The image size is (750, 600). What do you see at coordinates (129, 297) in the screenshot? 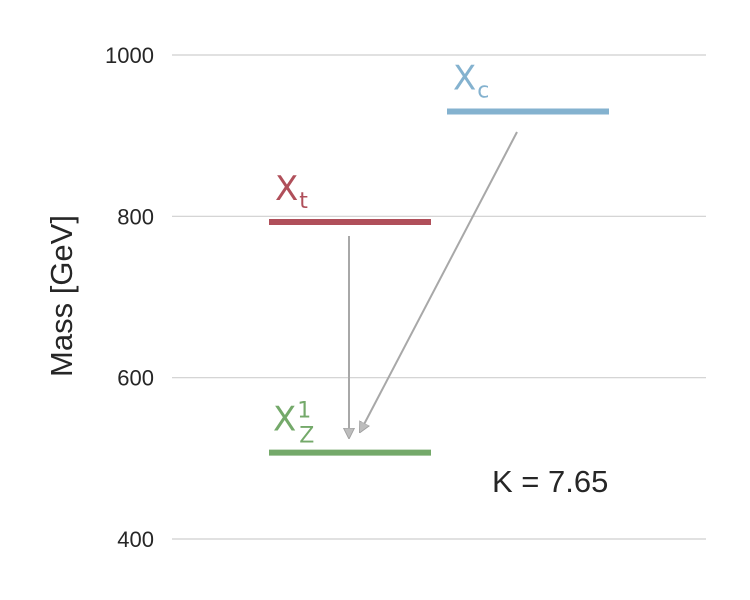
I see `y-axis-ticks: 400 600 800 1000` at bounding box center [129, 297].